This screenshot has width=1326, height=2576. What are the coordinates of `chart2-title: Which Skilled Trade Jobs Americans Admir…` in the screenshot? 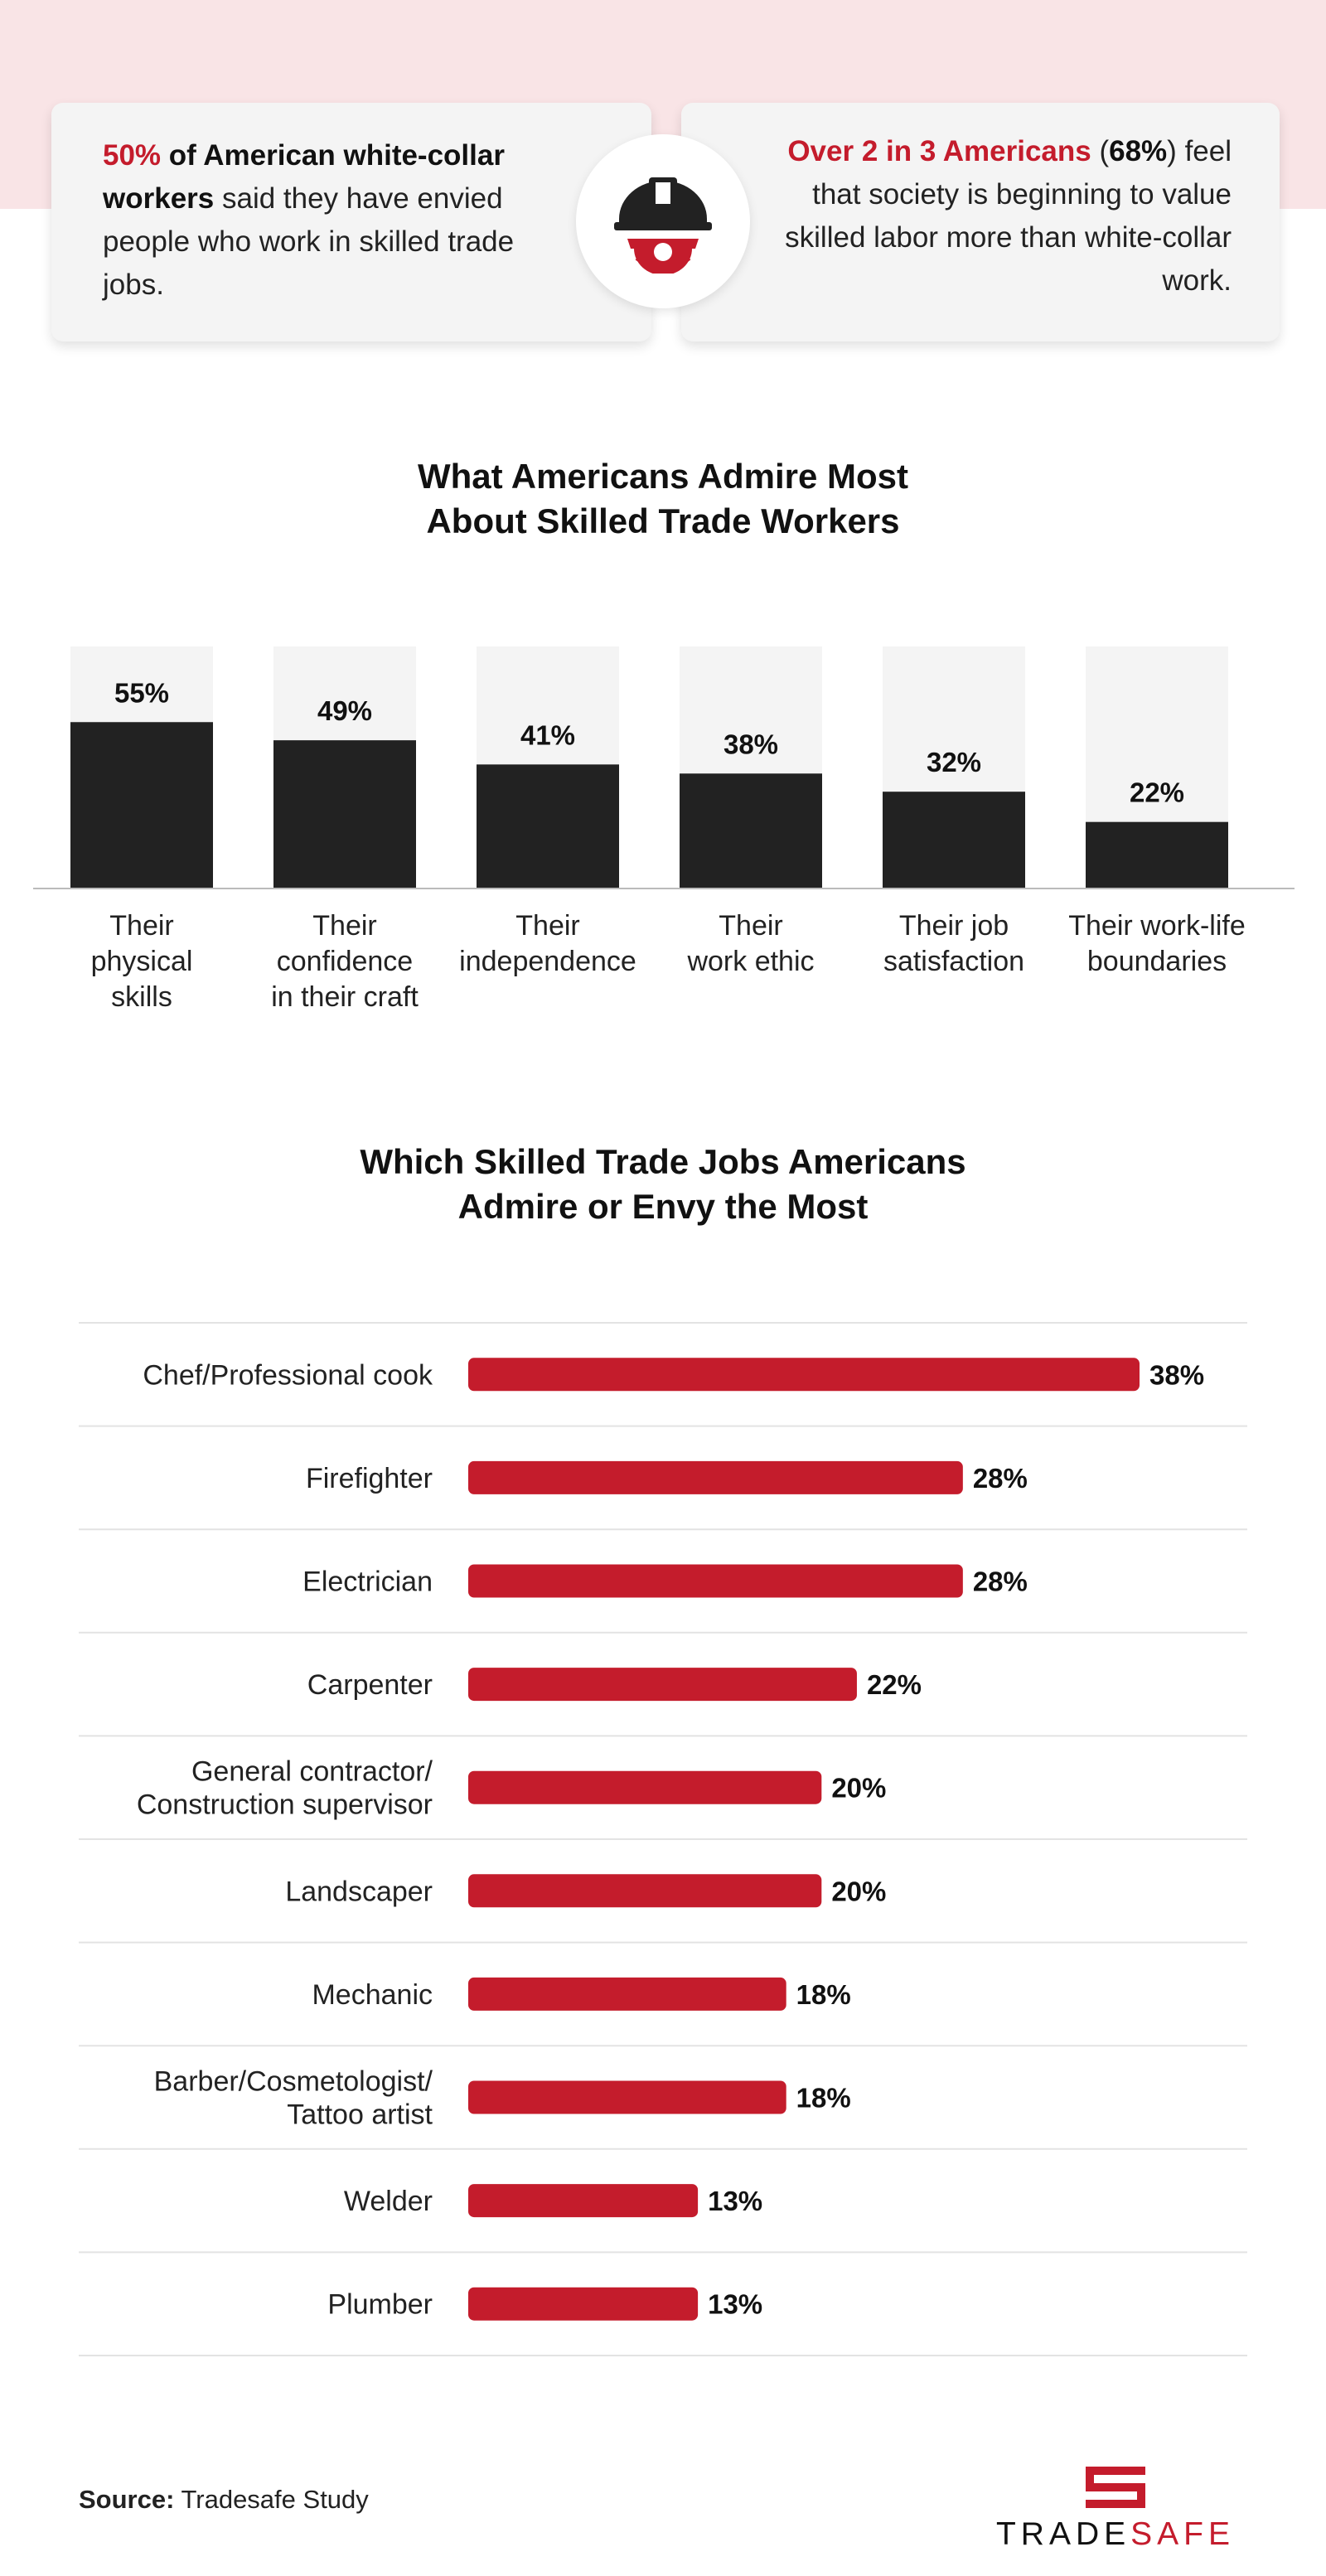 It's located at (663, 1184).